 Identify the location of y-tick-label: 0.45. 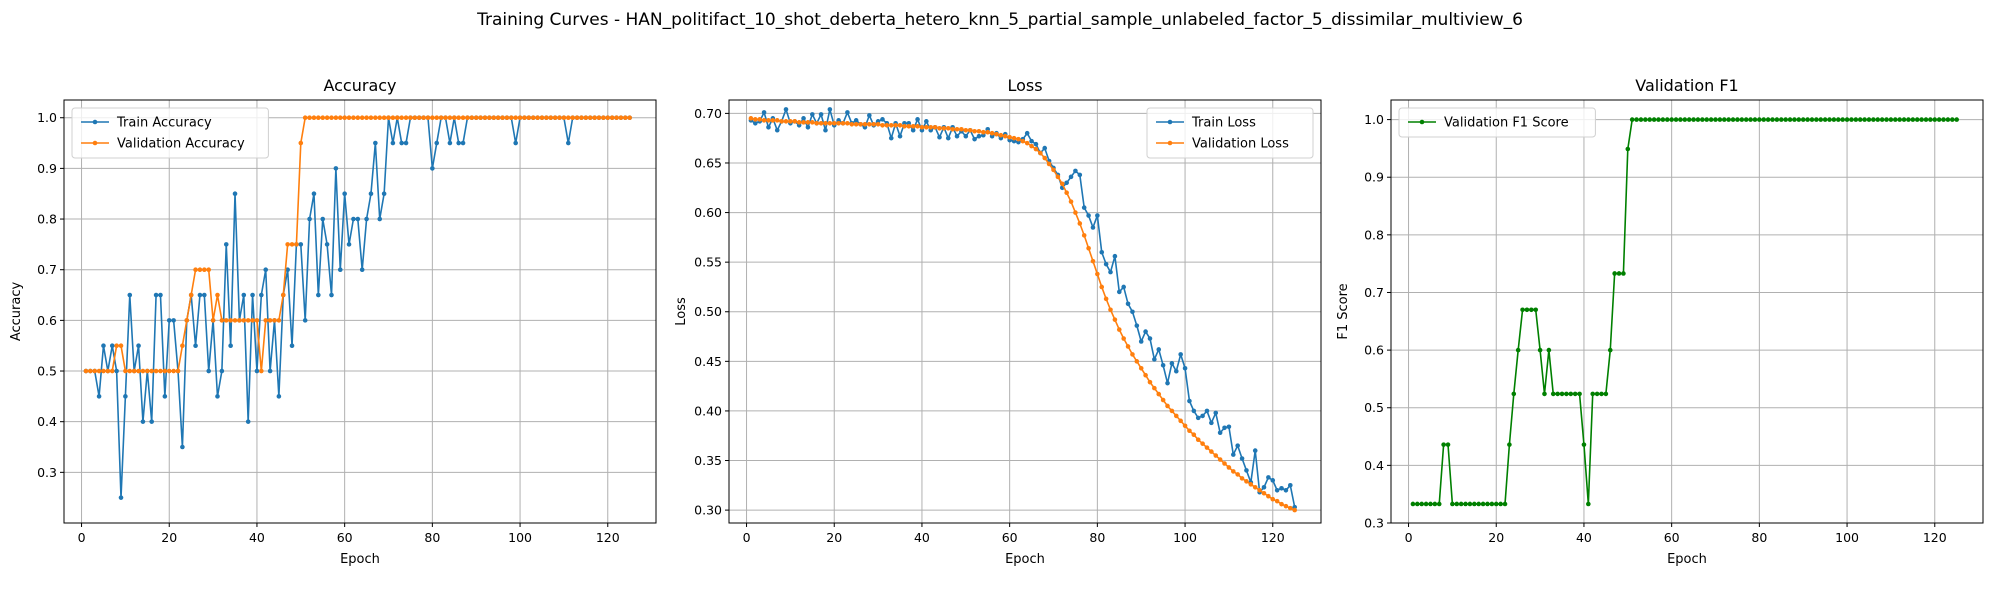
(708, 361).